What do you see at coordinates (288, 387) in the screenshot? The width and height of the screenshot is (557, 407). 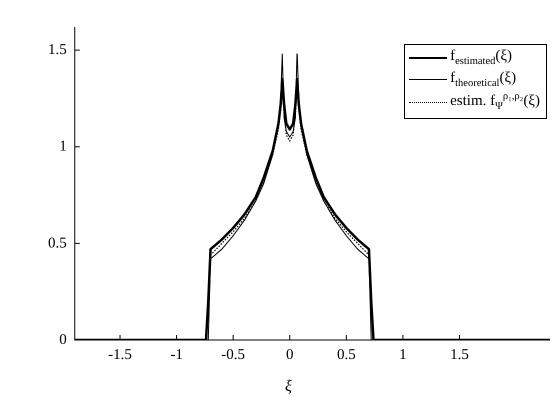 I see `x-axis-title: ξ` at bounding box center [288, 387].